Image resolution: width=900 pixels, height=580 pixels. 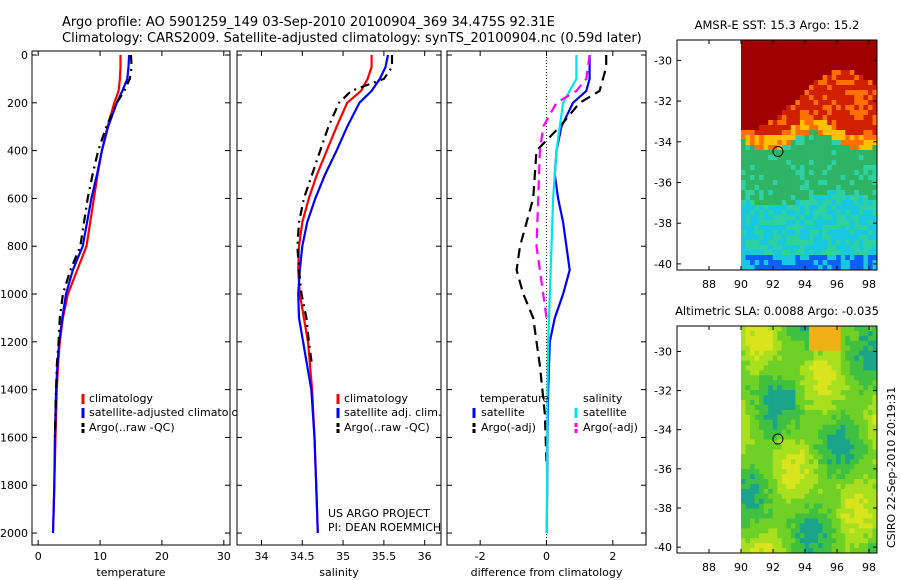 What do you see at coordinates (741, 284) in the screenshot?
I see `sst-map-xtick-label: 90` at bounding box center [741, 284].